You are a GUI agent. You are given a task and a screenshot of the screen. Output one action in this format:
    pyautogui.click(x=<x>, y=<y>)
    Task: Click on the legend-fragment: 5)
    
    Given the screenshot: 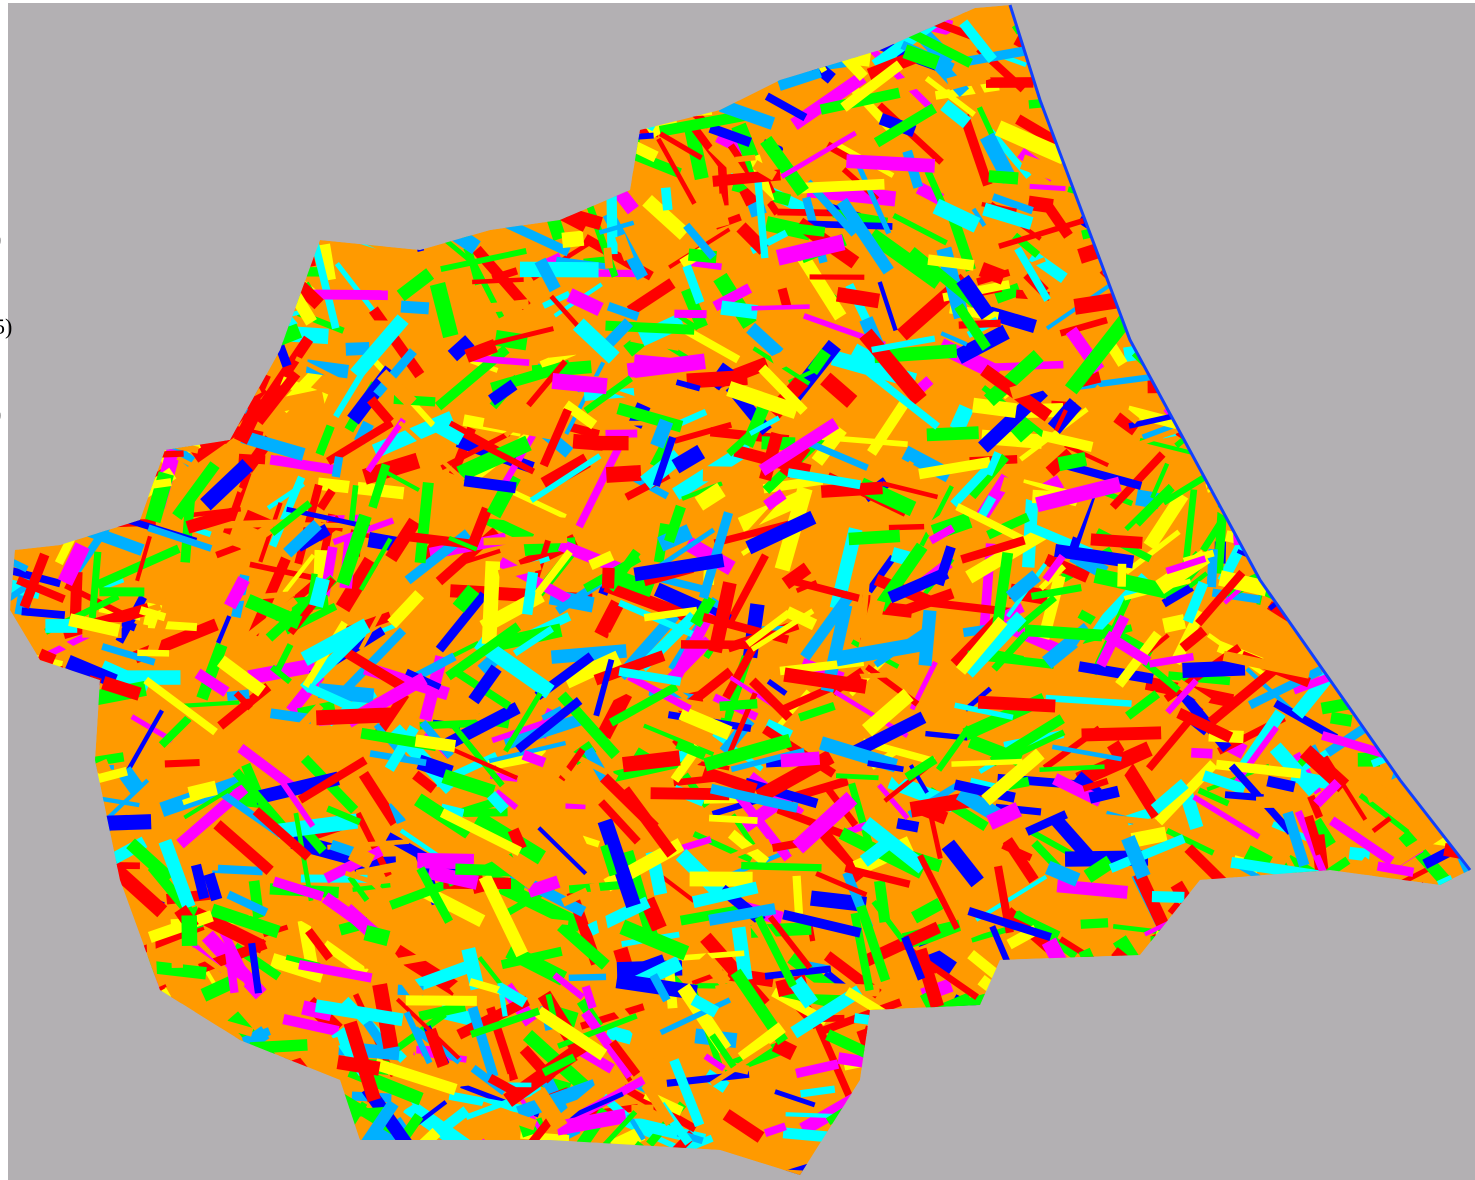 What is the action you would take?
    pyautogui.click(x=6, y=326)
    